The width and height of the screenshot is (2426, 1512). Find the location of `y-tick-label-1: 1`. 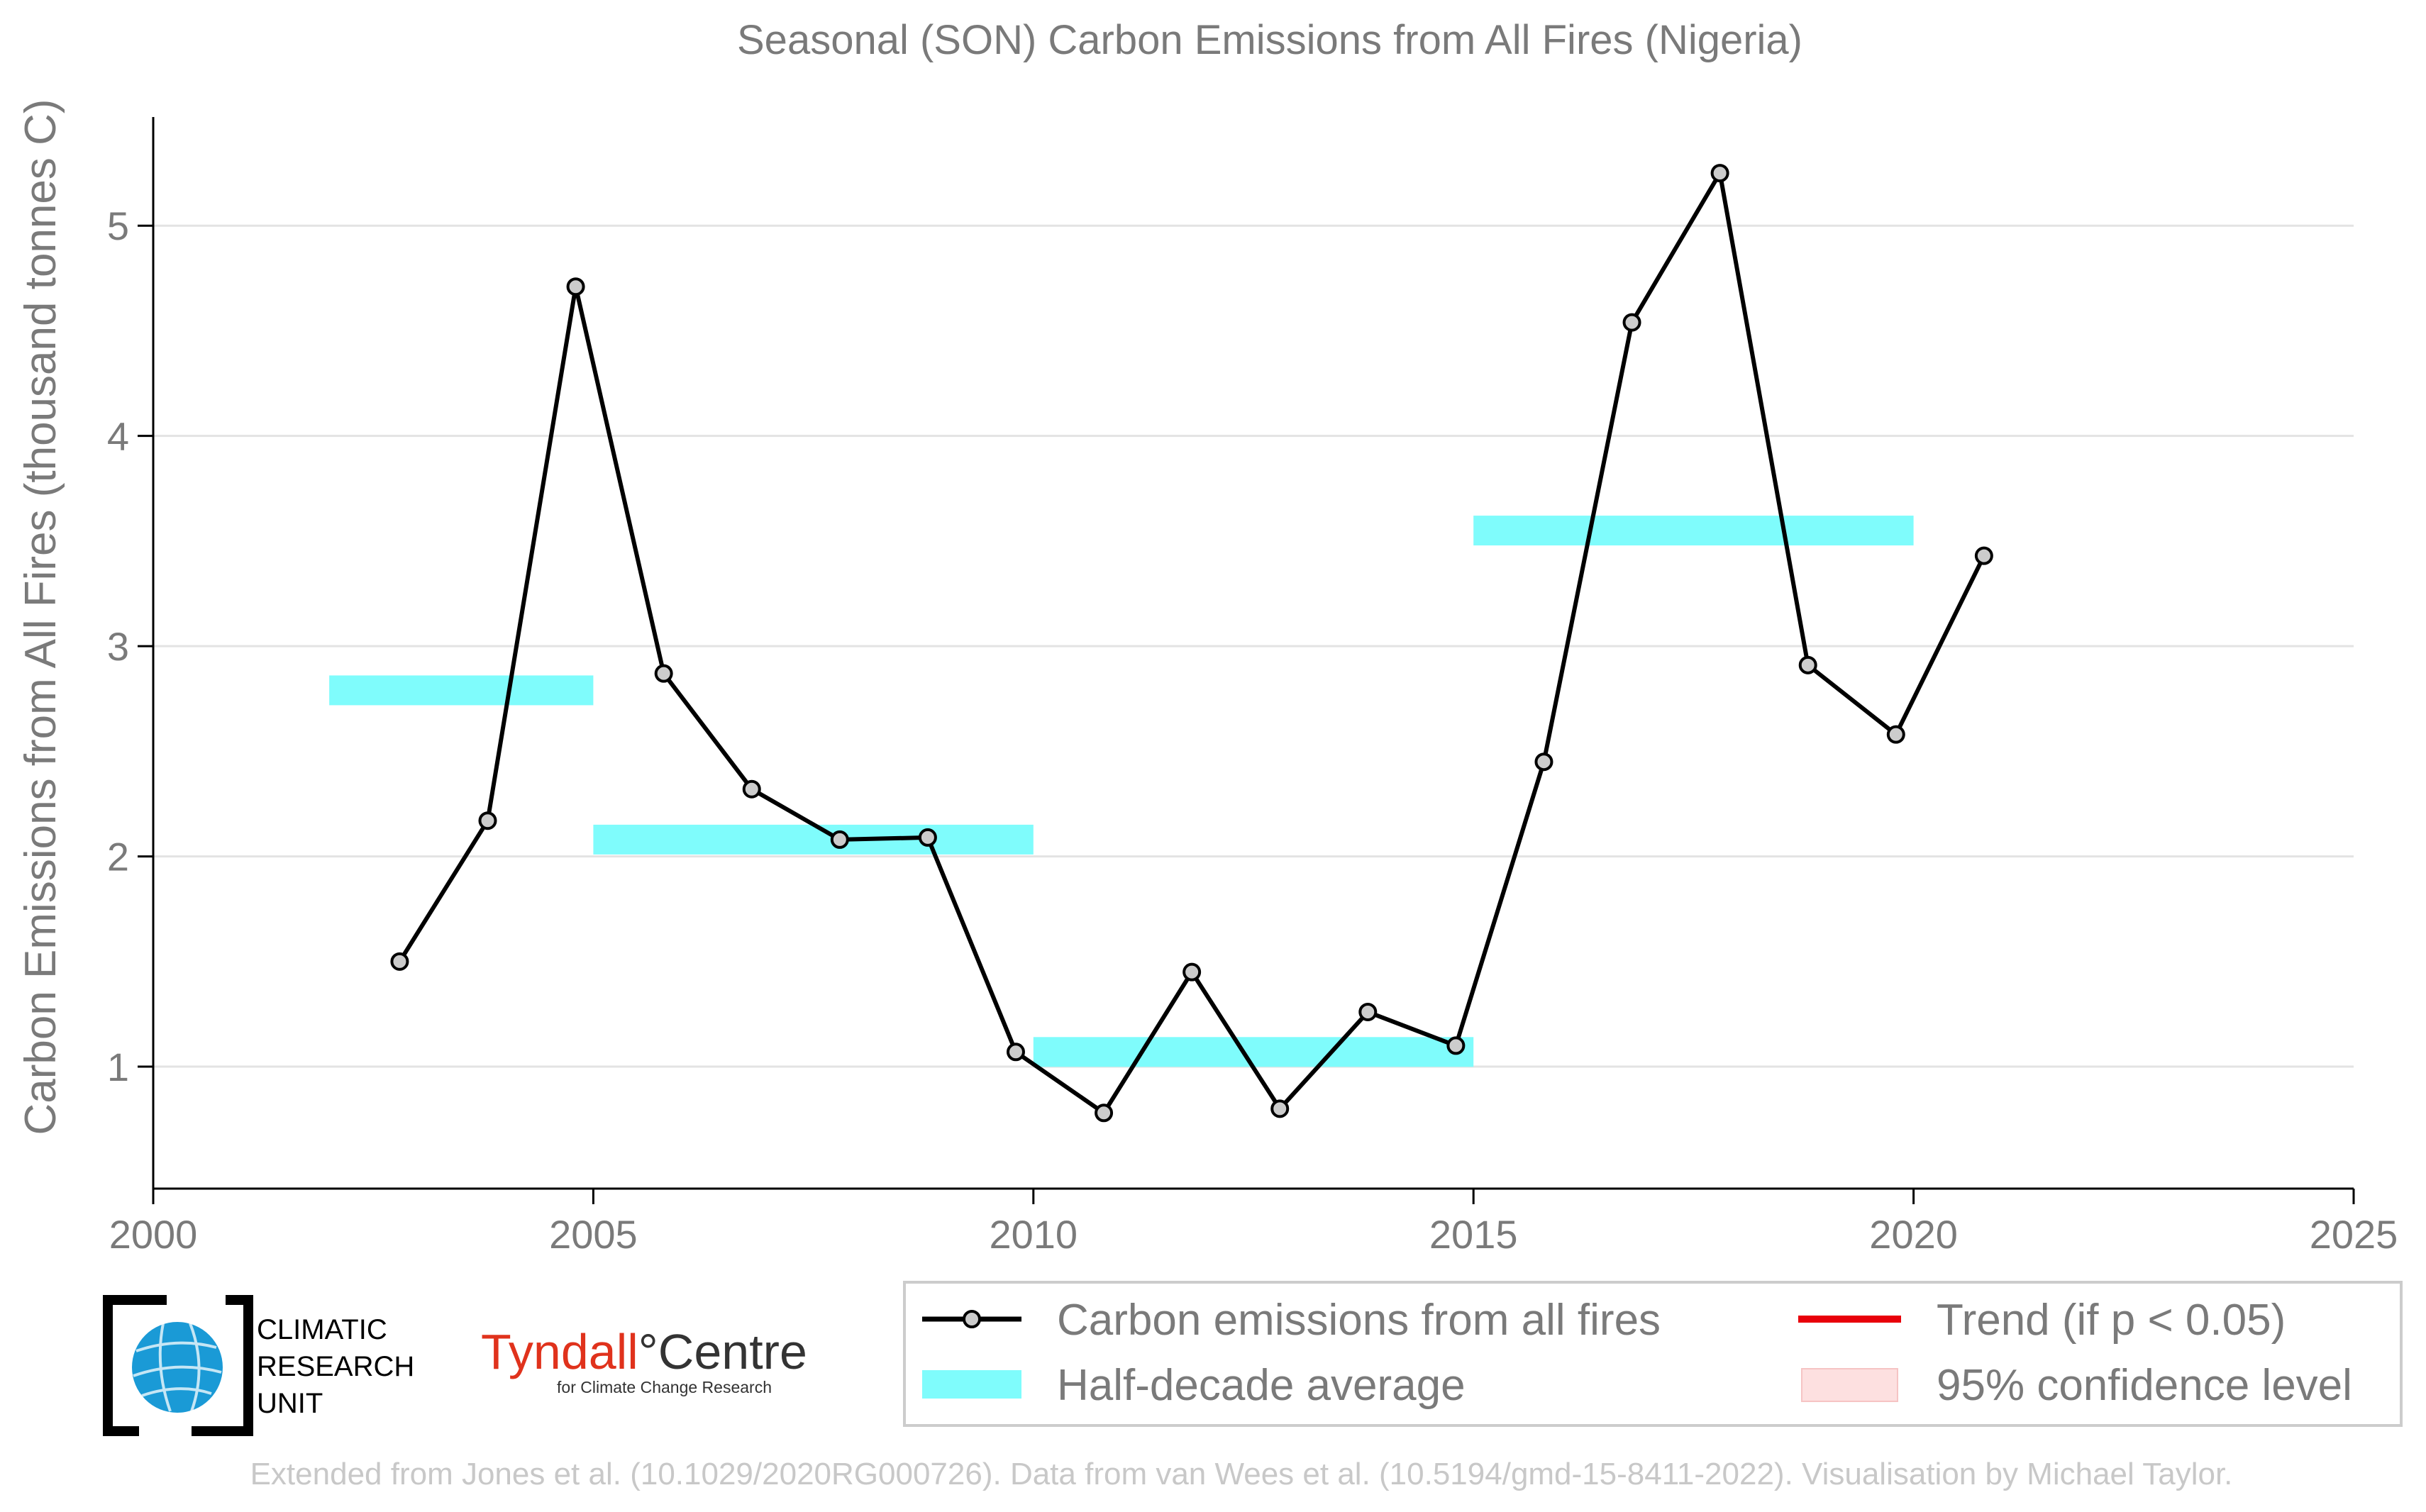

y-tick-label-1: 1 is located at coordinates (118, 1067).